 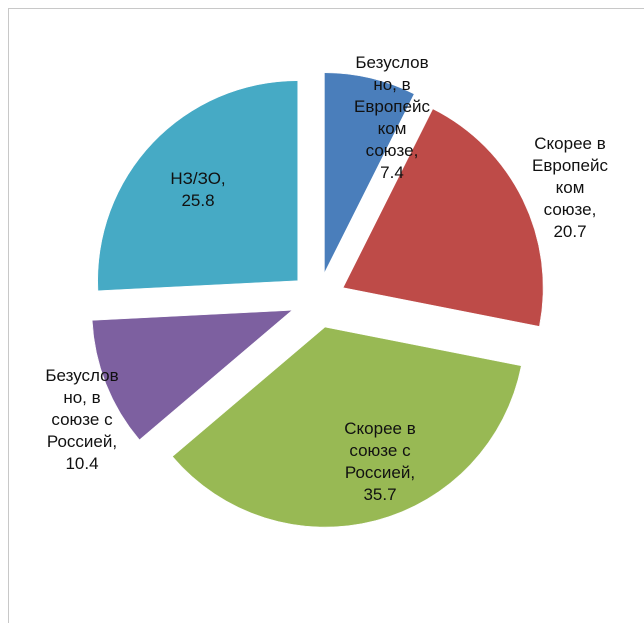 What do you see at coordinates (380, 450) in the screenshot?
I see `category-label: Скорее в союзе с Россией,` at bounding box center [380, 450].